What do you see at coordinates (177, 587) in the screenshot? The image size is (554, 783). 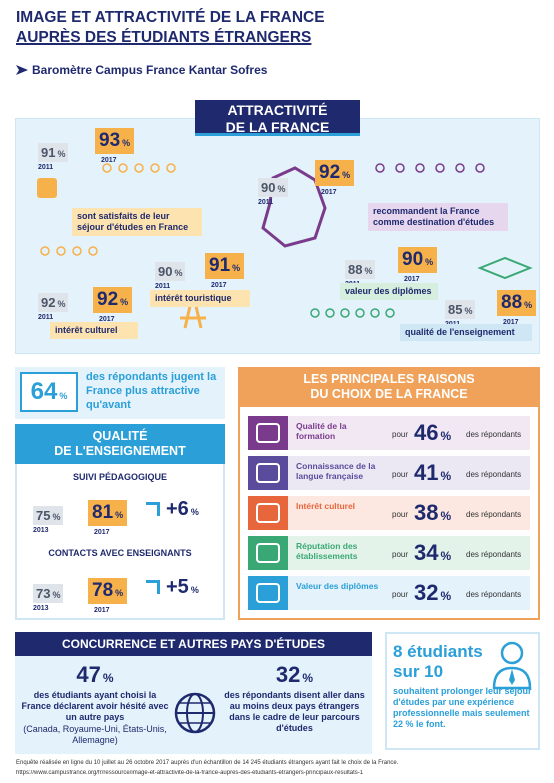 I see `value: +5` at bounding box center [177, 587].